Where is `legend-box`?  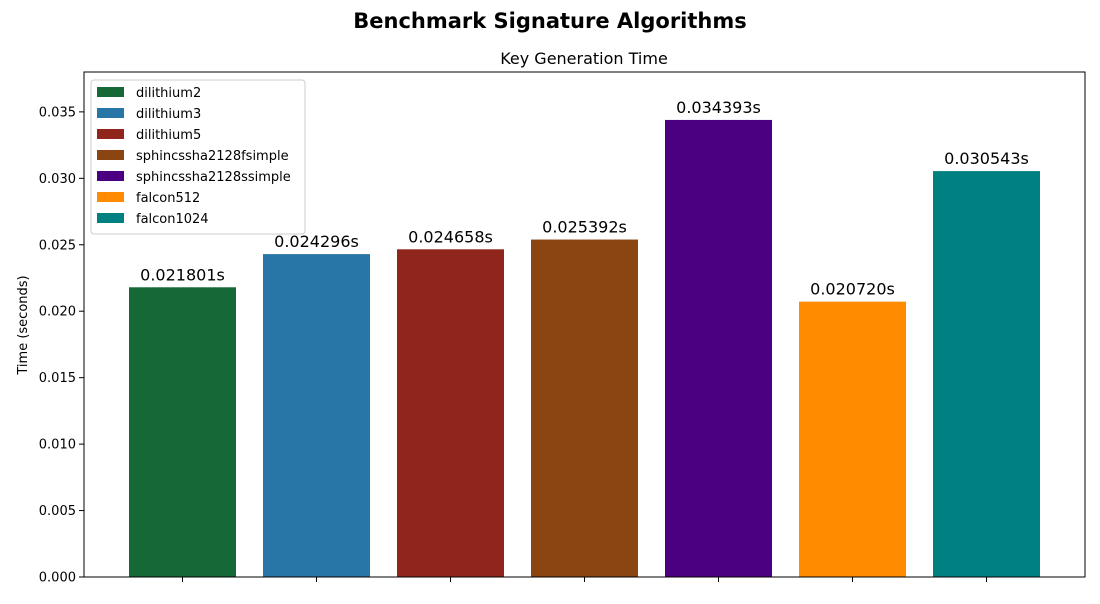
legend-box is located at coordinates (198, 157).